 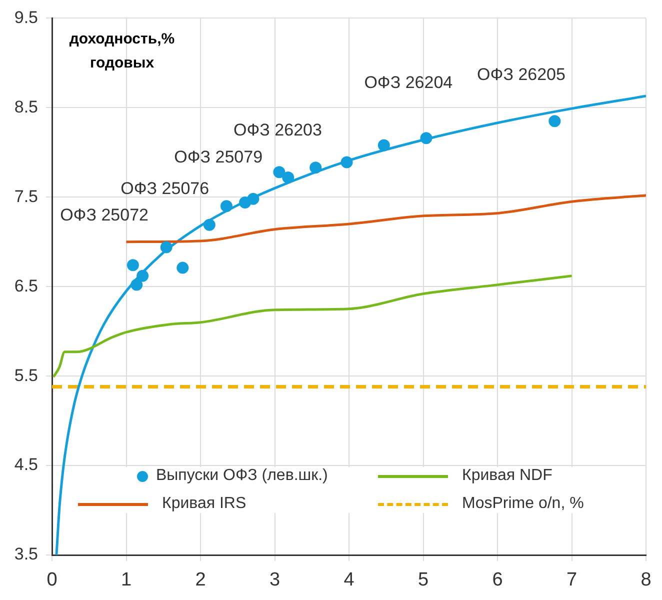 I want to click on x-tick-label: 1, so click(x=126, y=580).